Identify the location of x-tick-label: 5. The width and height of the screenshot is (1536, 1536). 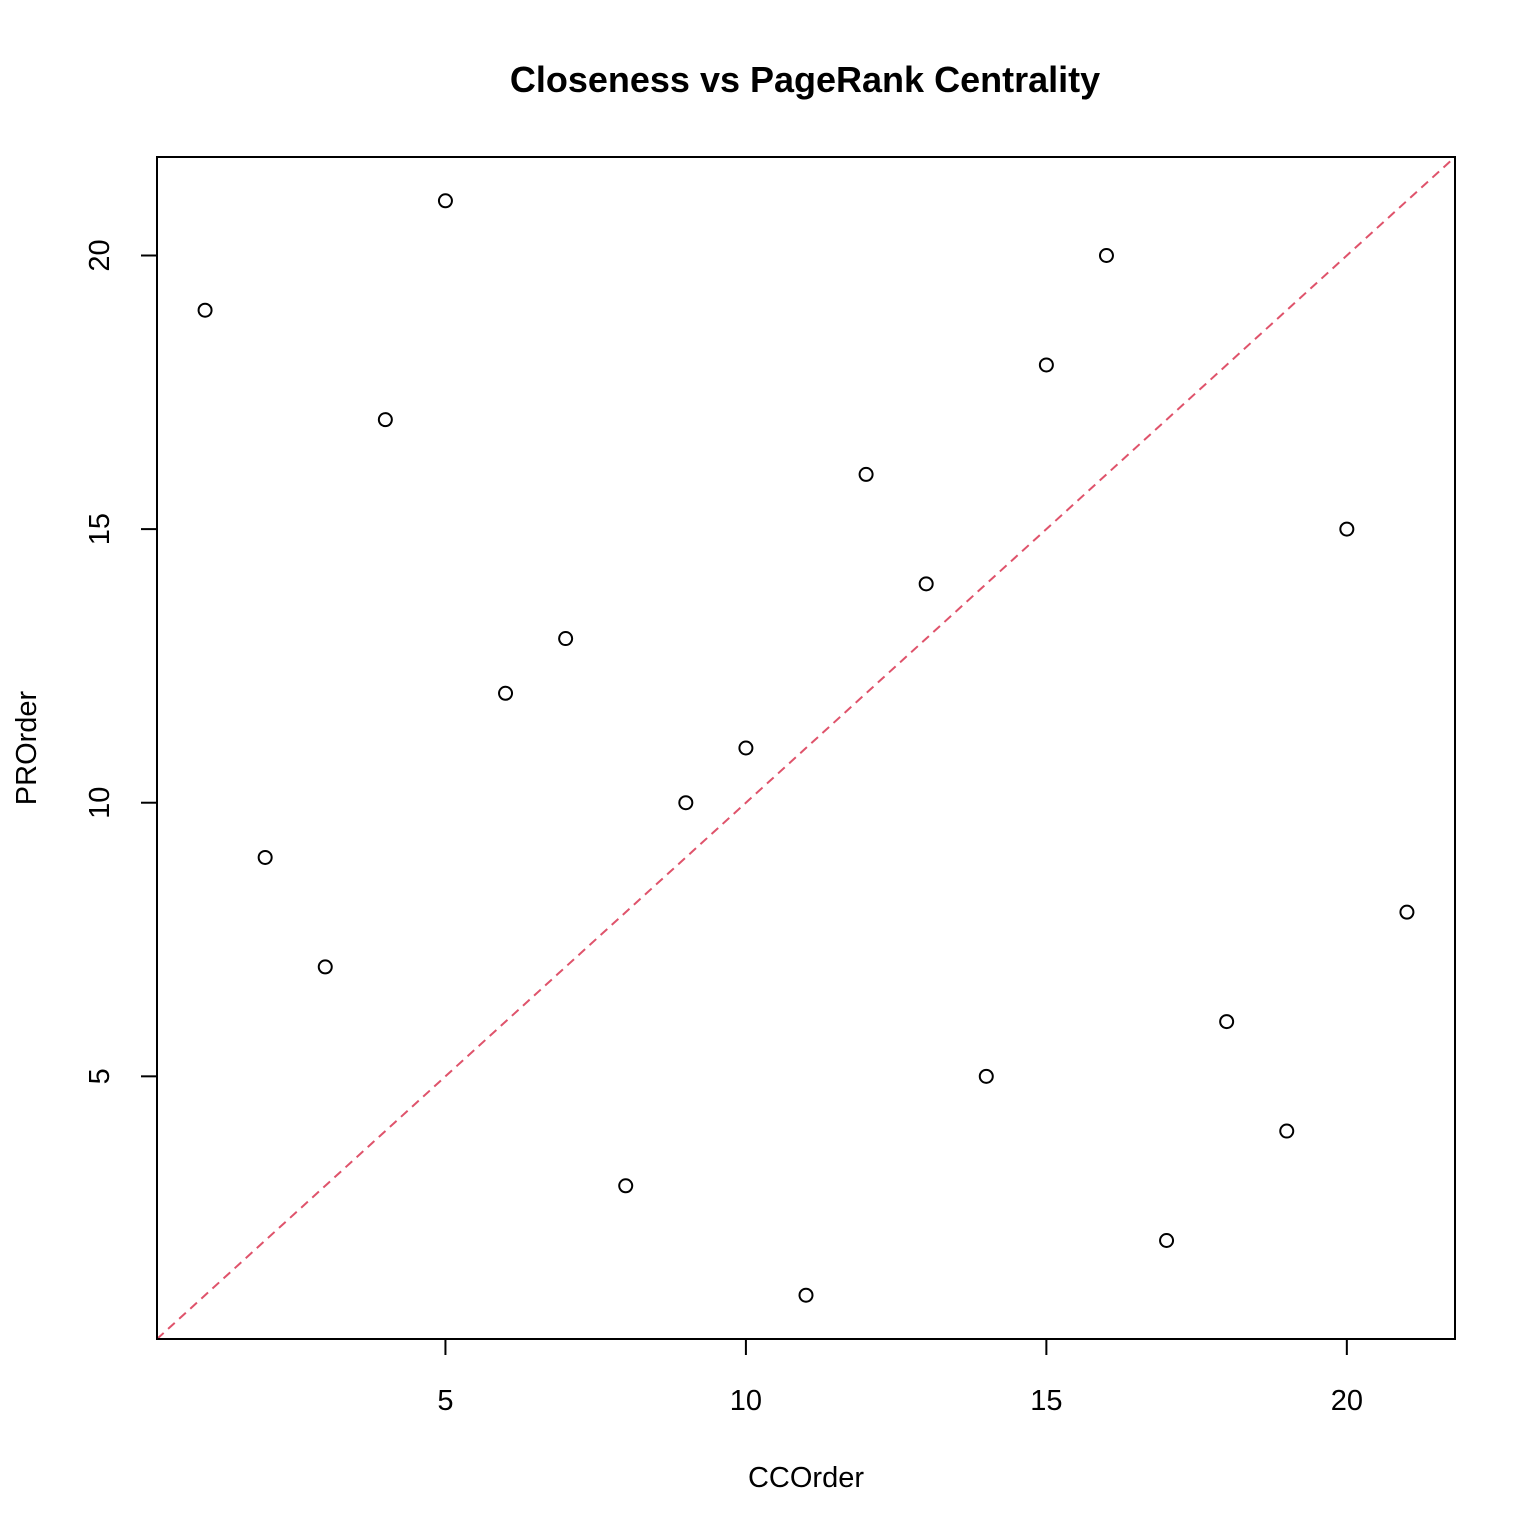
(445, 1401).